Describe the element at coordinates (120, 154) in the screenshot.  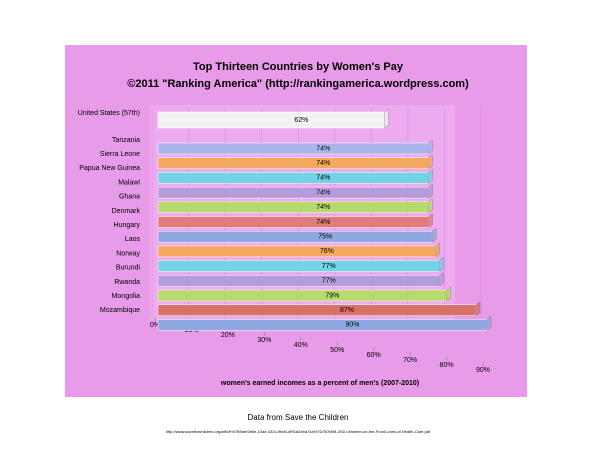
I see `category-label: Sierra Leone` at that location.